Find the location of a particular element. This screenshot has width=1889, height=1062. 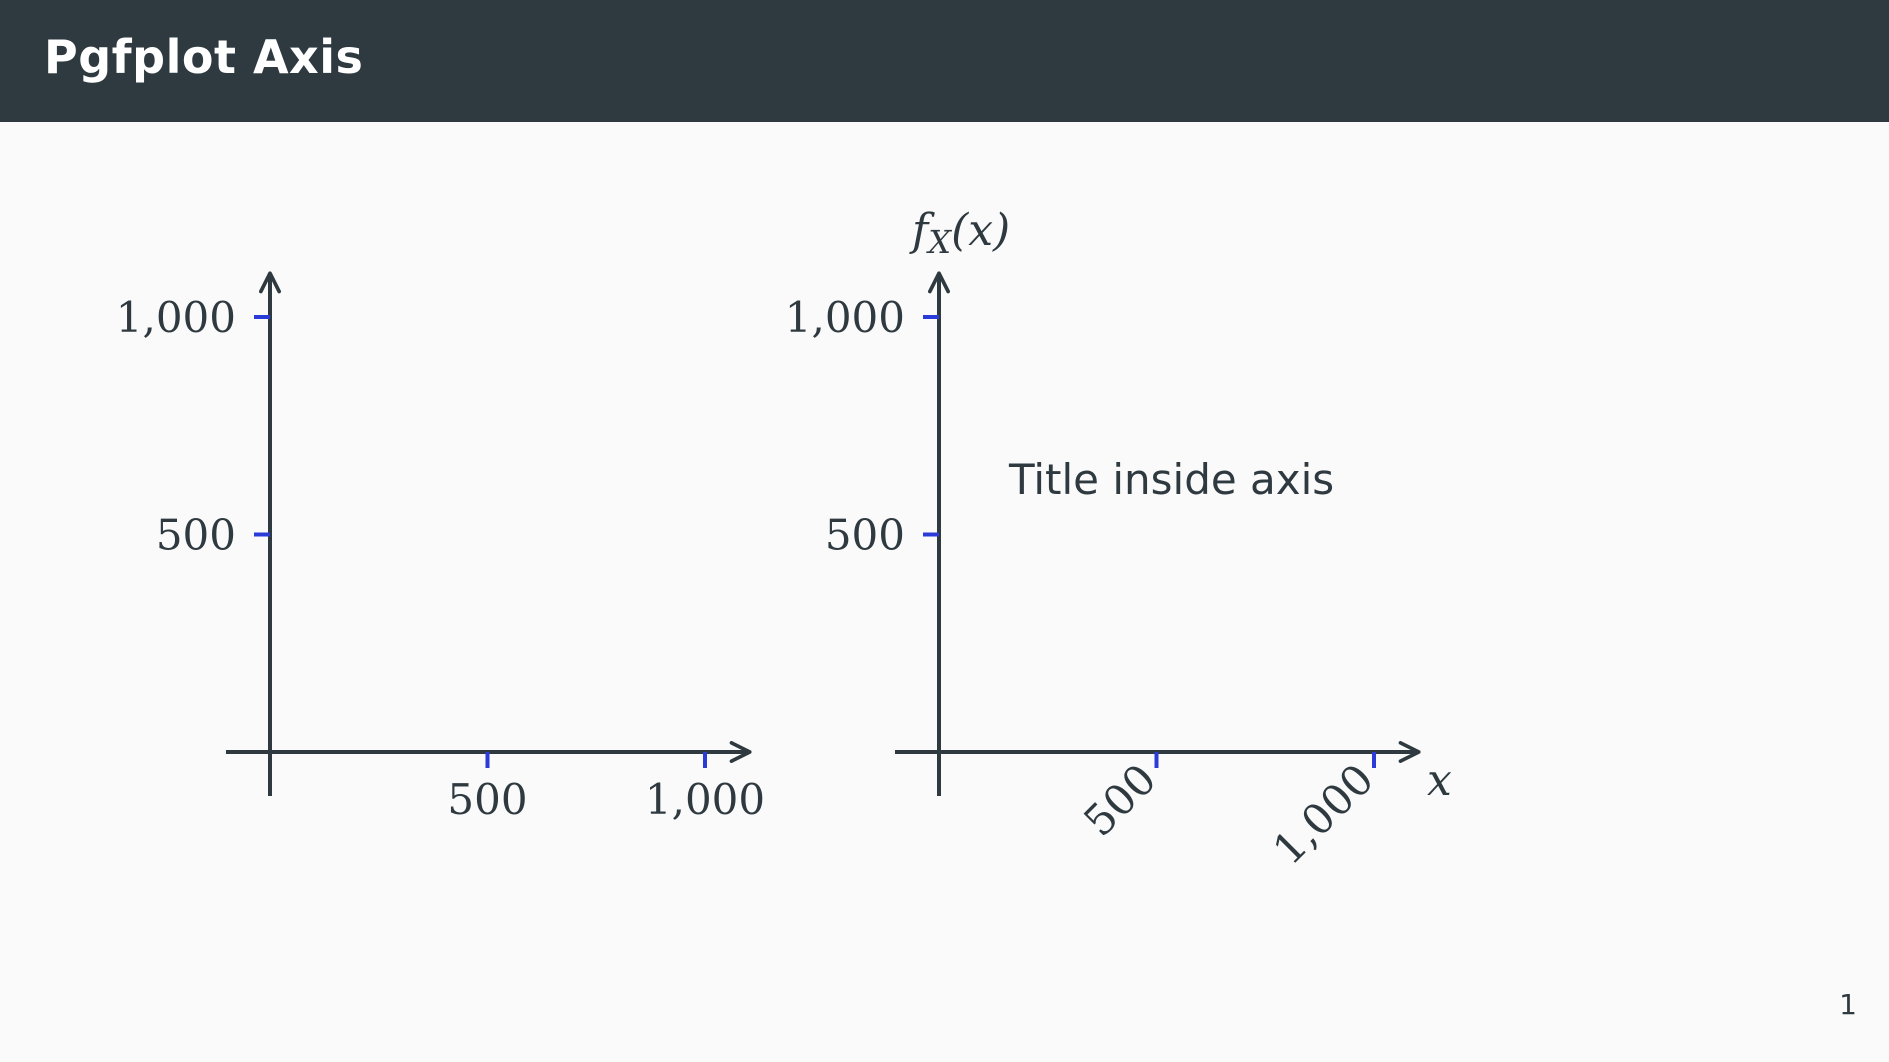

slide-header: Pgfplot Axis is located at coordinates (944, 61).